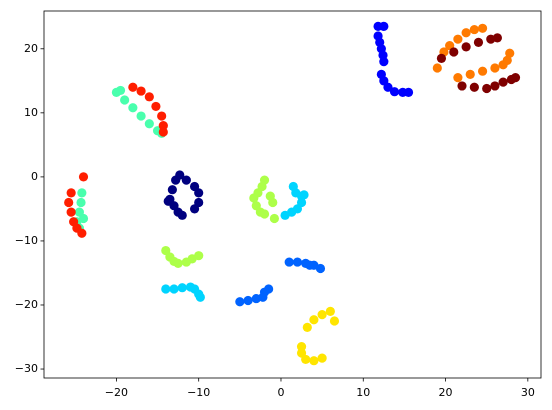 Image resolution: width=552 pixels, height=410 pixels. Describe the element at coordinates (446, 392) in the screenshot. I see `x-tick-label: 20` at that location.